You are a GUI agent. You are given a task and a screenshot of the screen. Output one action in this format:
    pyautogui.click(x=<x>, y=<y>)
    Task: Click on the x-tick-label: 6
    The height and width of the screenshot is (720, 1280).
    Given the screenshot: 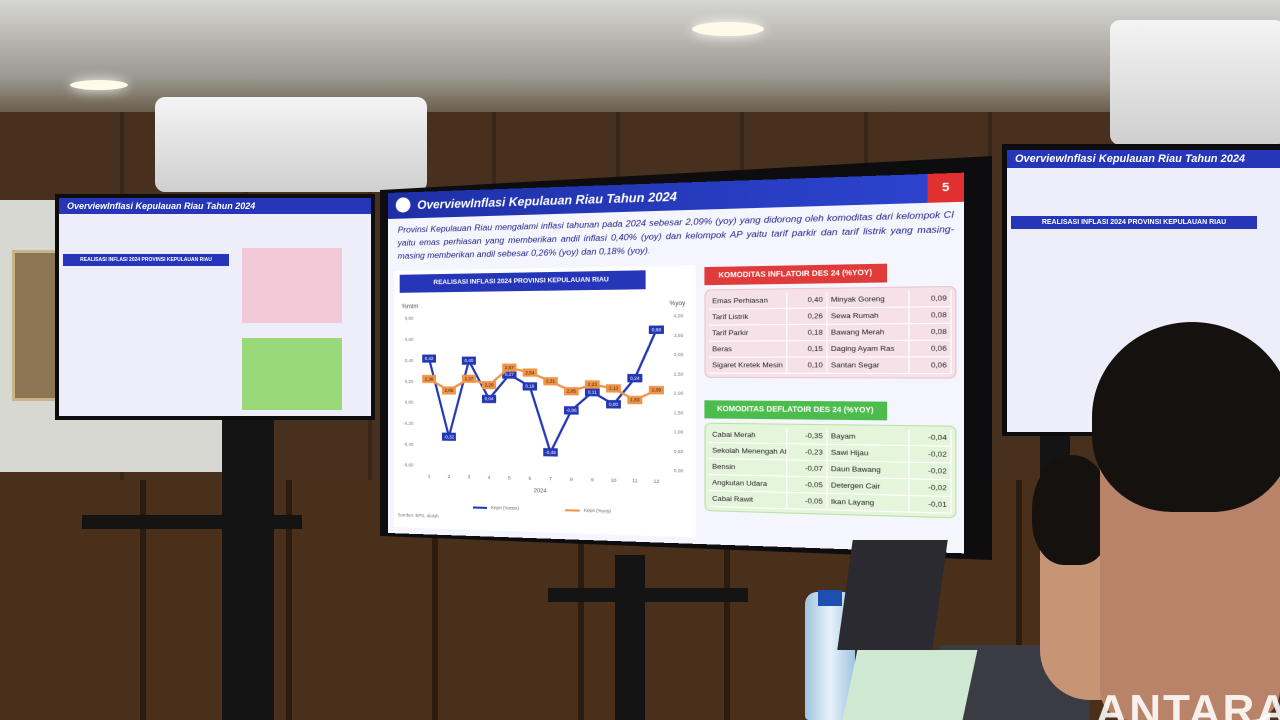 What is the action you would take?
    pyautogui.click(x=529, y=478)
    